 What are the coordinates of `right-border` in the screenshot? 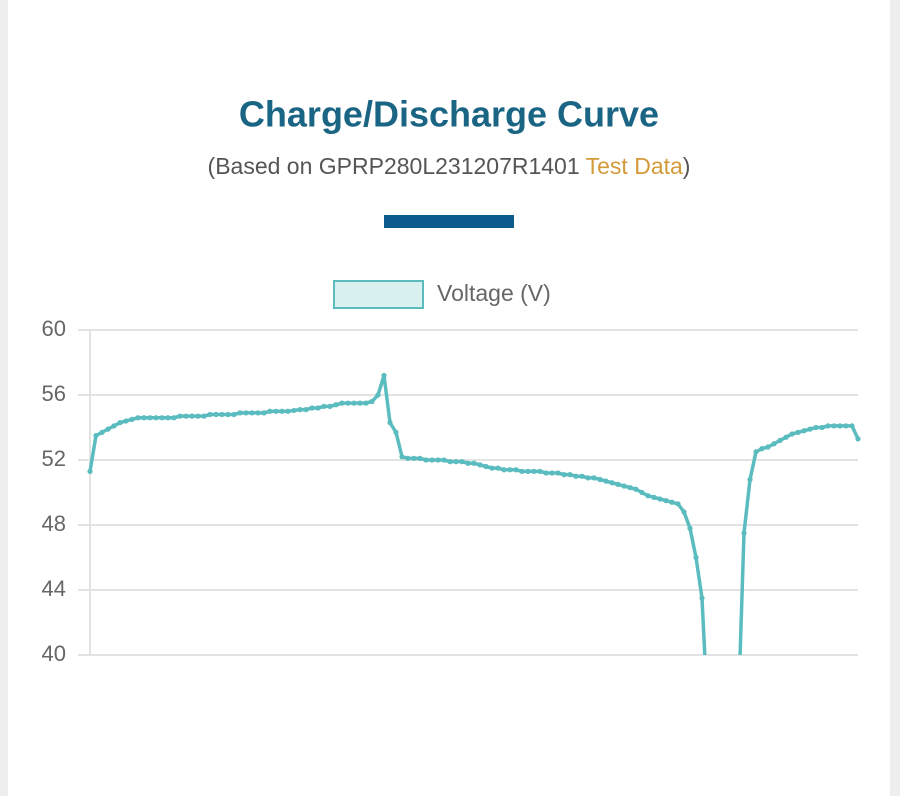 It's located at (895, 398).